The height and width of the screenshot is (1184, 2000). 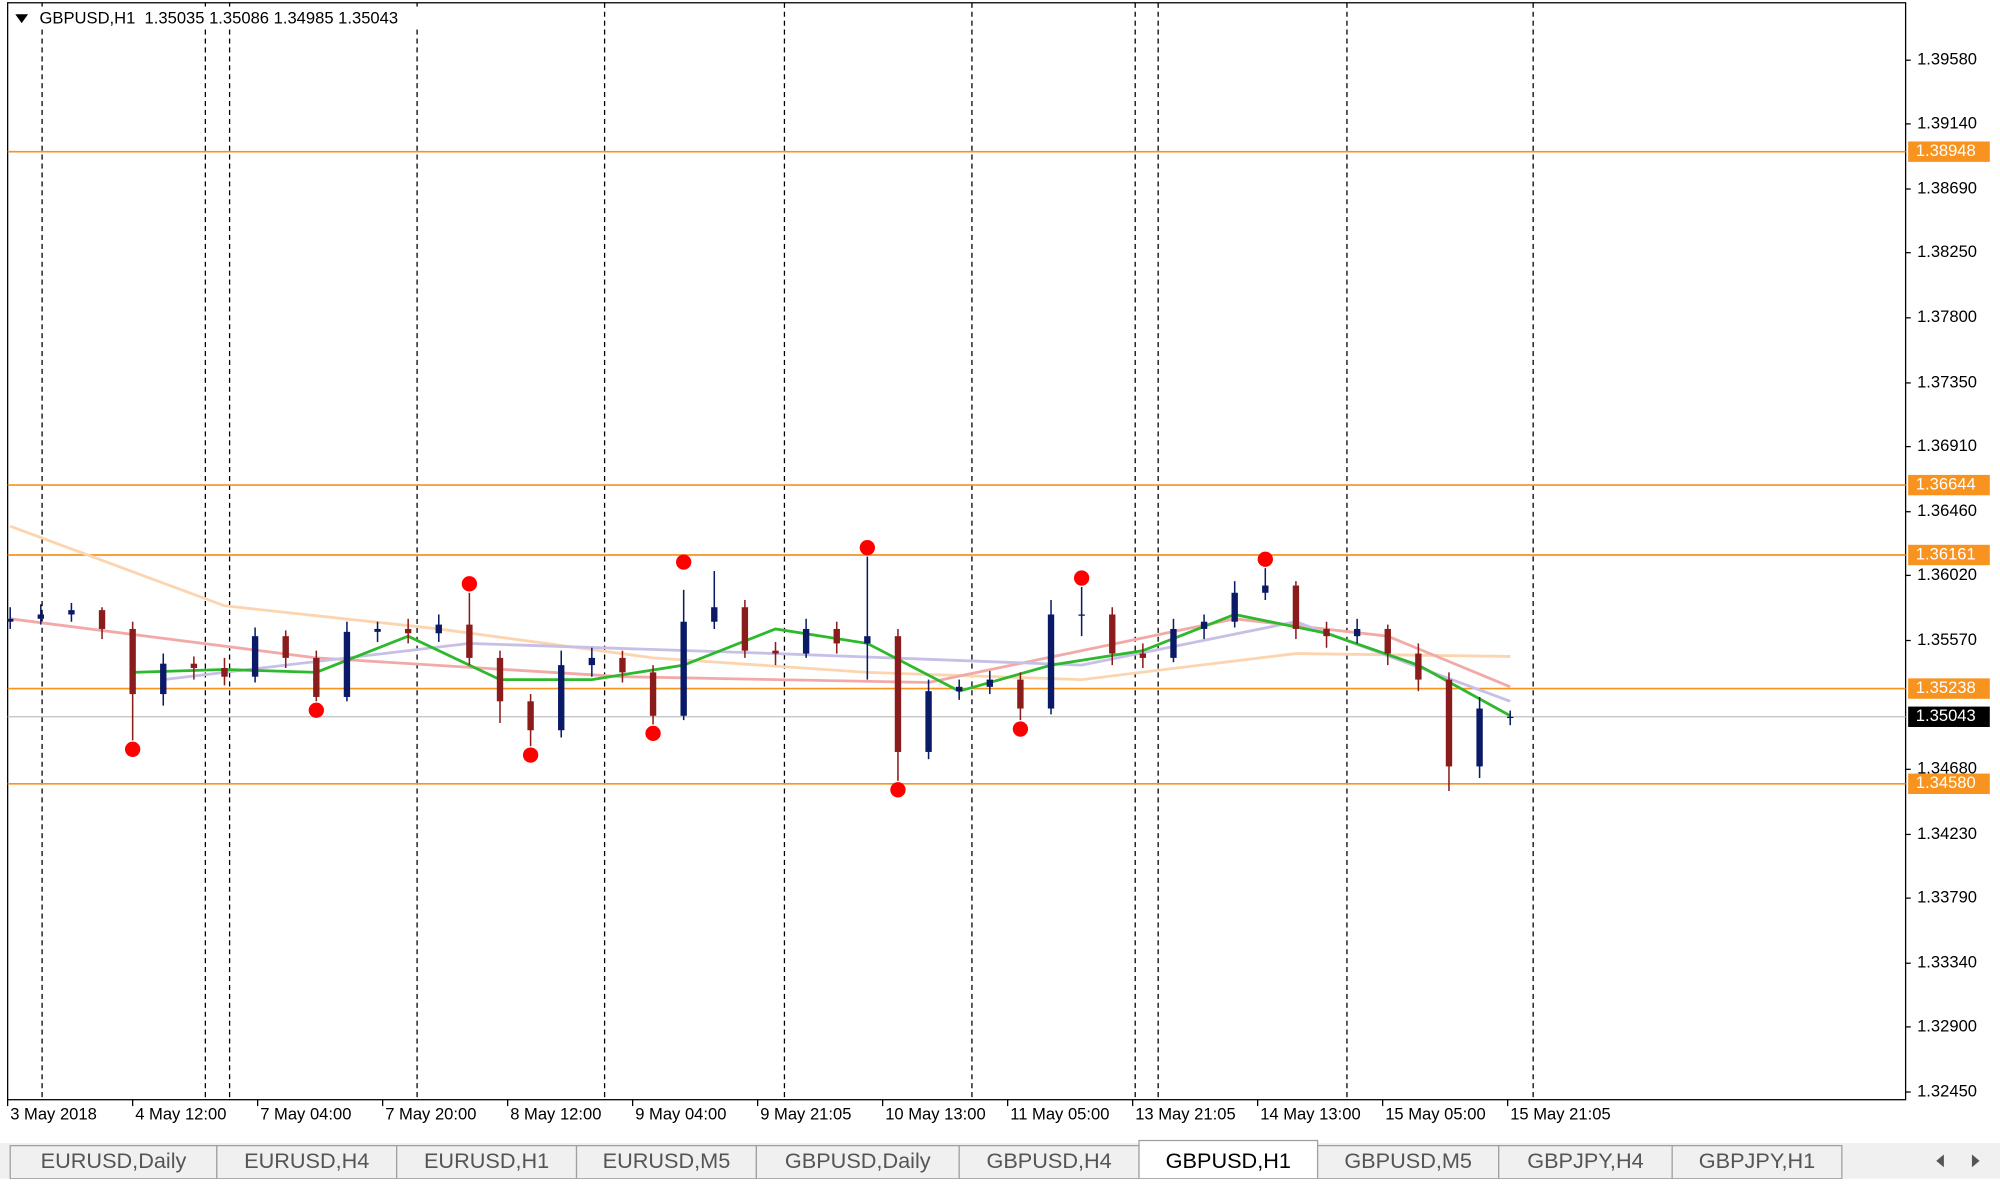 I want to click on tab-label: EURUSD,Daily, so click(x=114, y=1160).